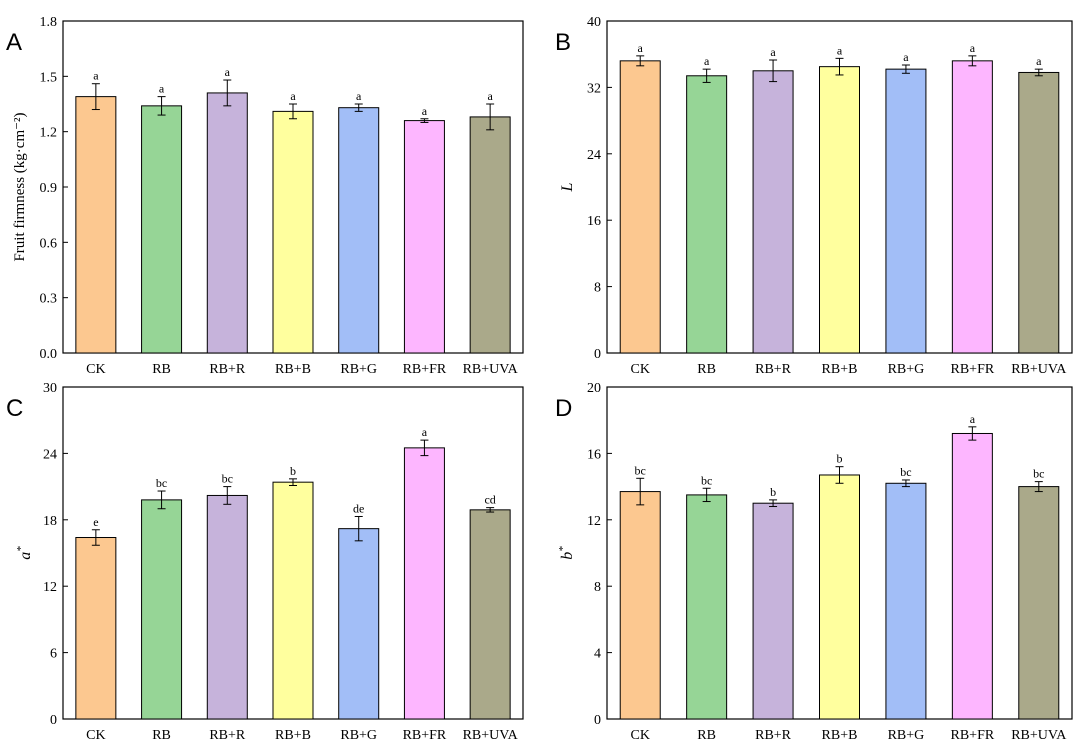 This screenshot has height=751, width=1080. Describe the element at coordinates (20, 186) in the screenshot. I see `y-axis-title: Fruit firmness (kg·cm⁻²)` at that location.